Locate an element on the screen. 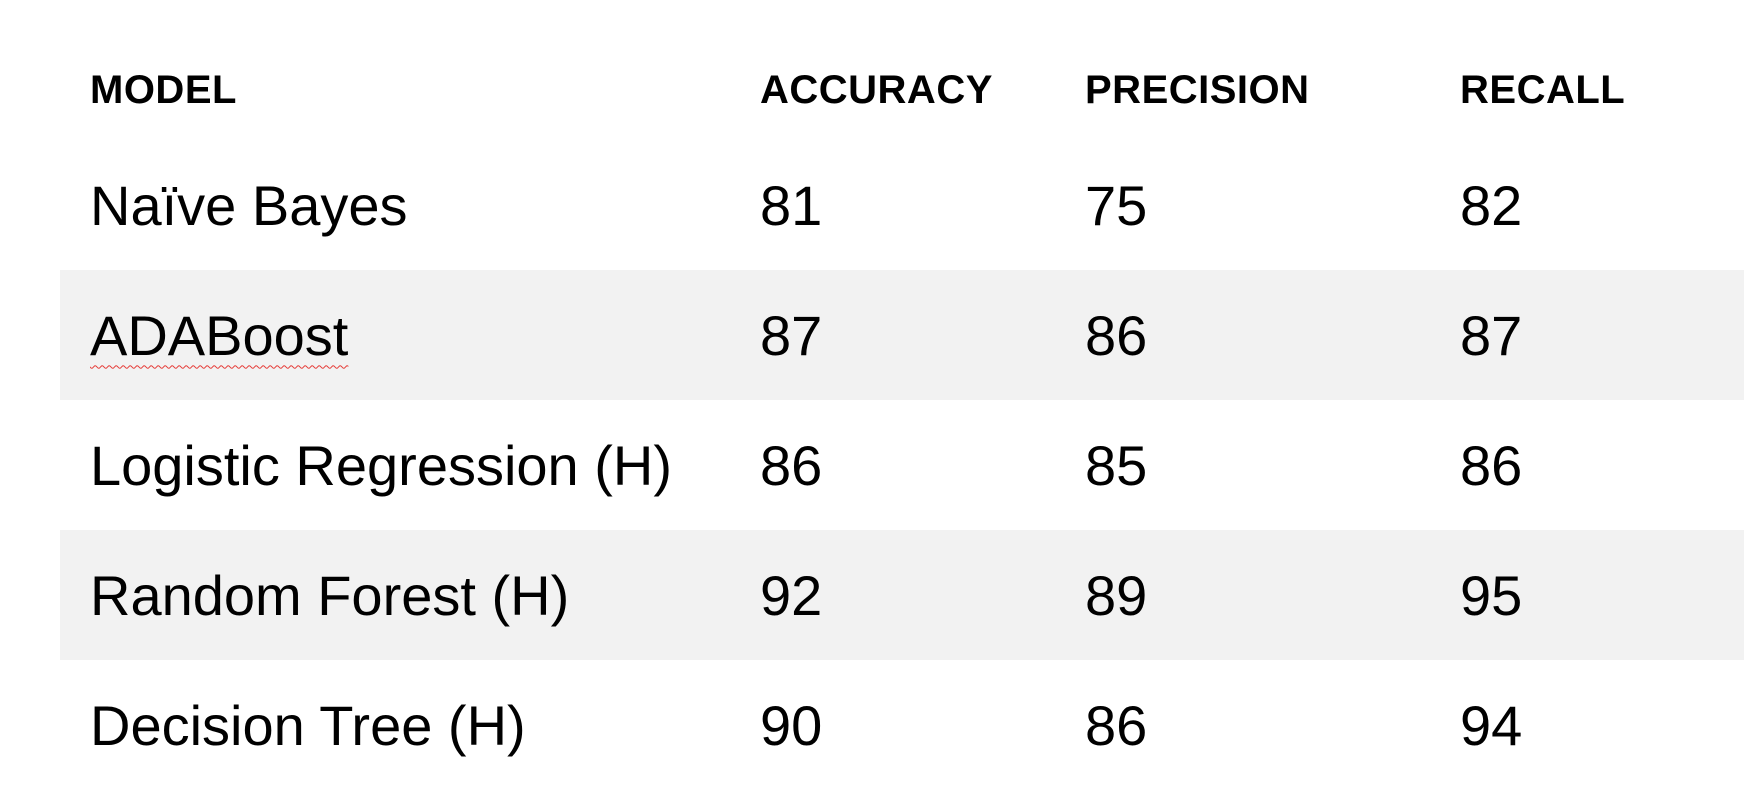 The height and width of the screenshot is (810, 1744). header-recall: RECALL is located at coordinates (1543, 89).